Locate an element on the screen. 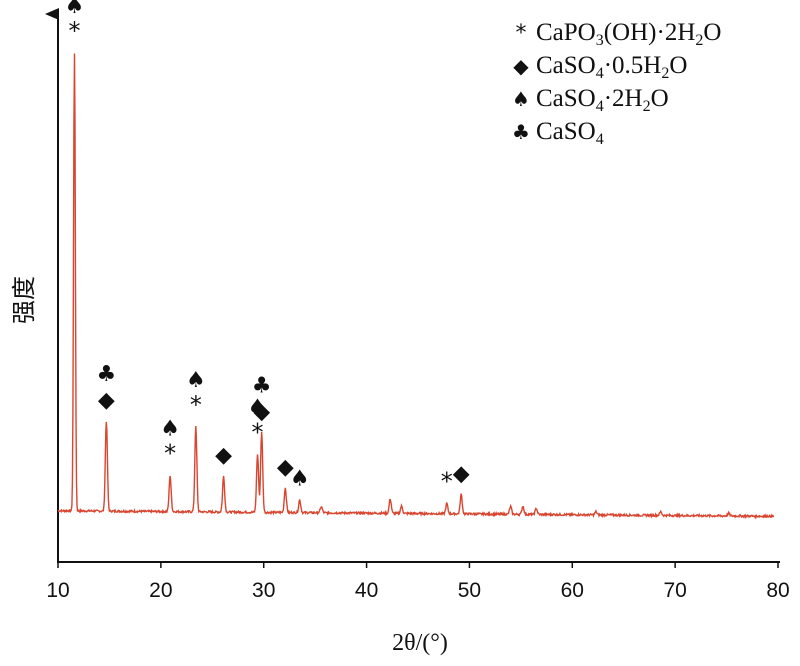 This screenshot has height=666, width=800. legend-label: CaSO4 is located at coordinates (570, 133).